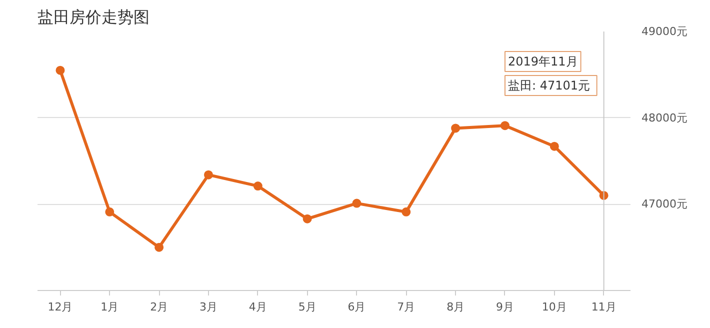 This screenshot has width=710, height=328. What do you see at coordinates (208, 307) in the screenshot?
I see `x-tick-label: 3月` at bounding box center [208, 307].